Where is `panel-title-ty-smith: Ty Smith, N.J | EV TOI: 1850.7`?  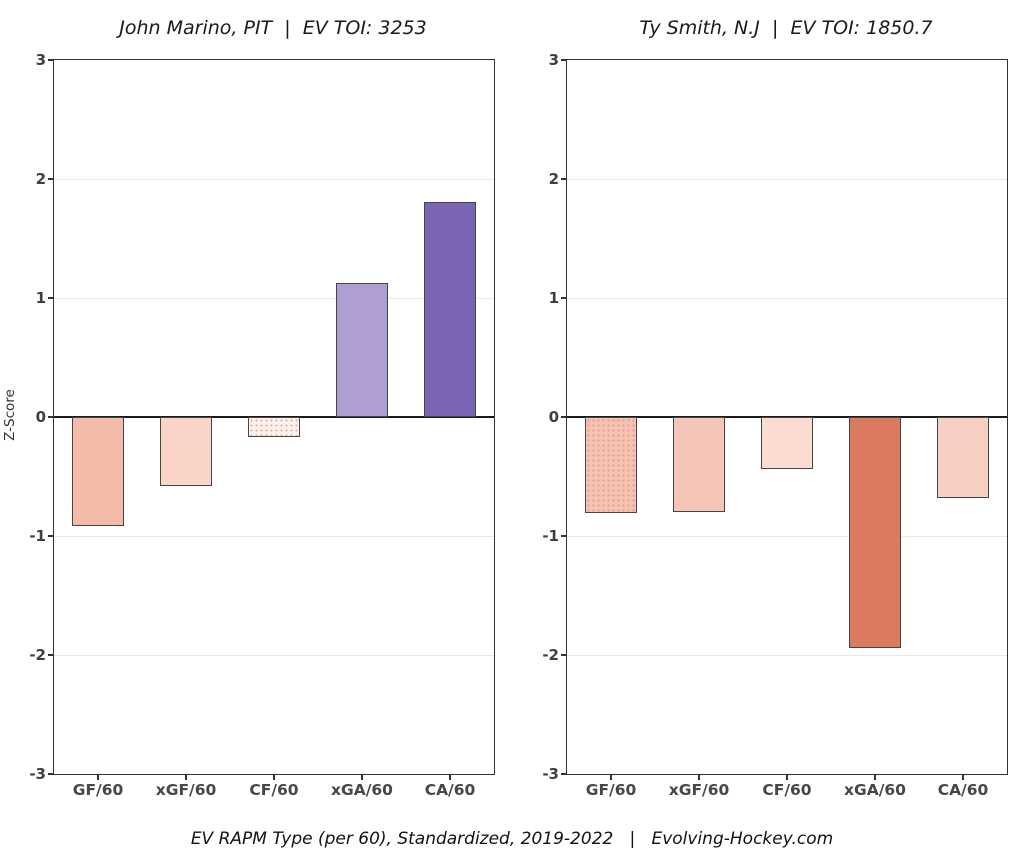
panel-title-ty-smith: Ty Smith, N.J | EV TOI: 1850.7 is located at coordinates (786, 28).